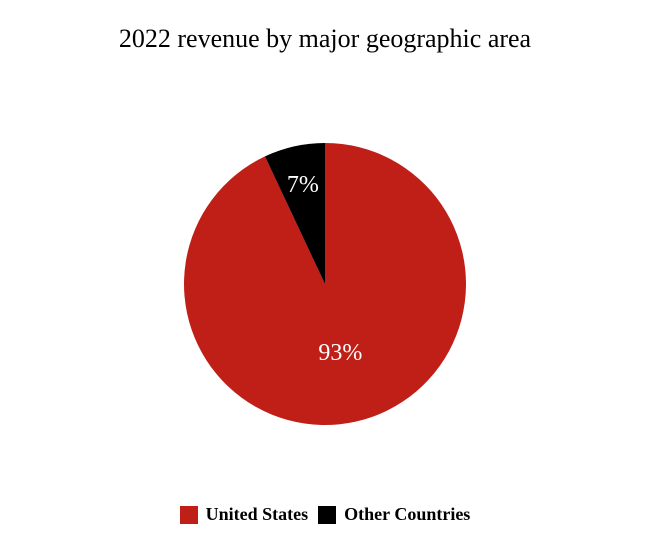  What do you see at coordinates (257, 514) in the screenshot?
I see `legend-label-united-states: United States` at bounding box center [257, 514].